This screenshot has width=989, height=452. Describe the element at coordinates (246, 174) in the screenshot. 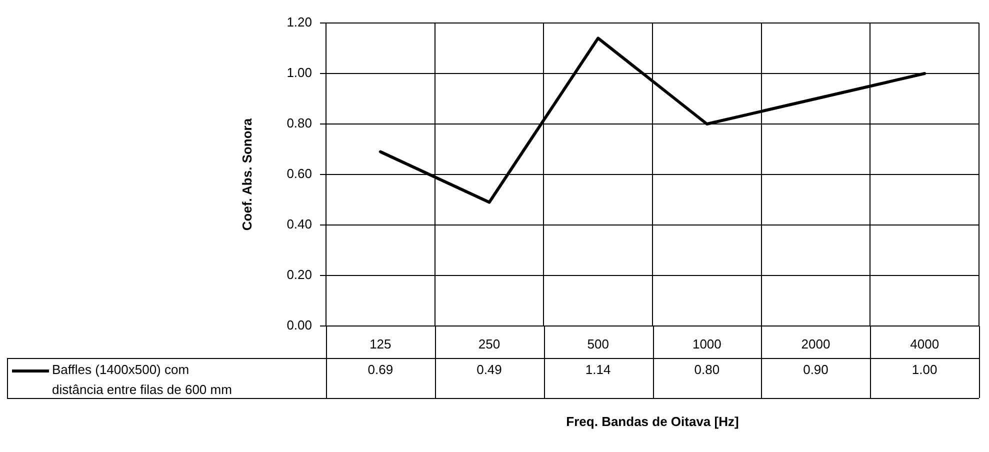

I see `y-axis-title: Coef. Abs. Sonora` at that location.